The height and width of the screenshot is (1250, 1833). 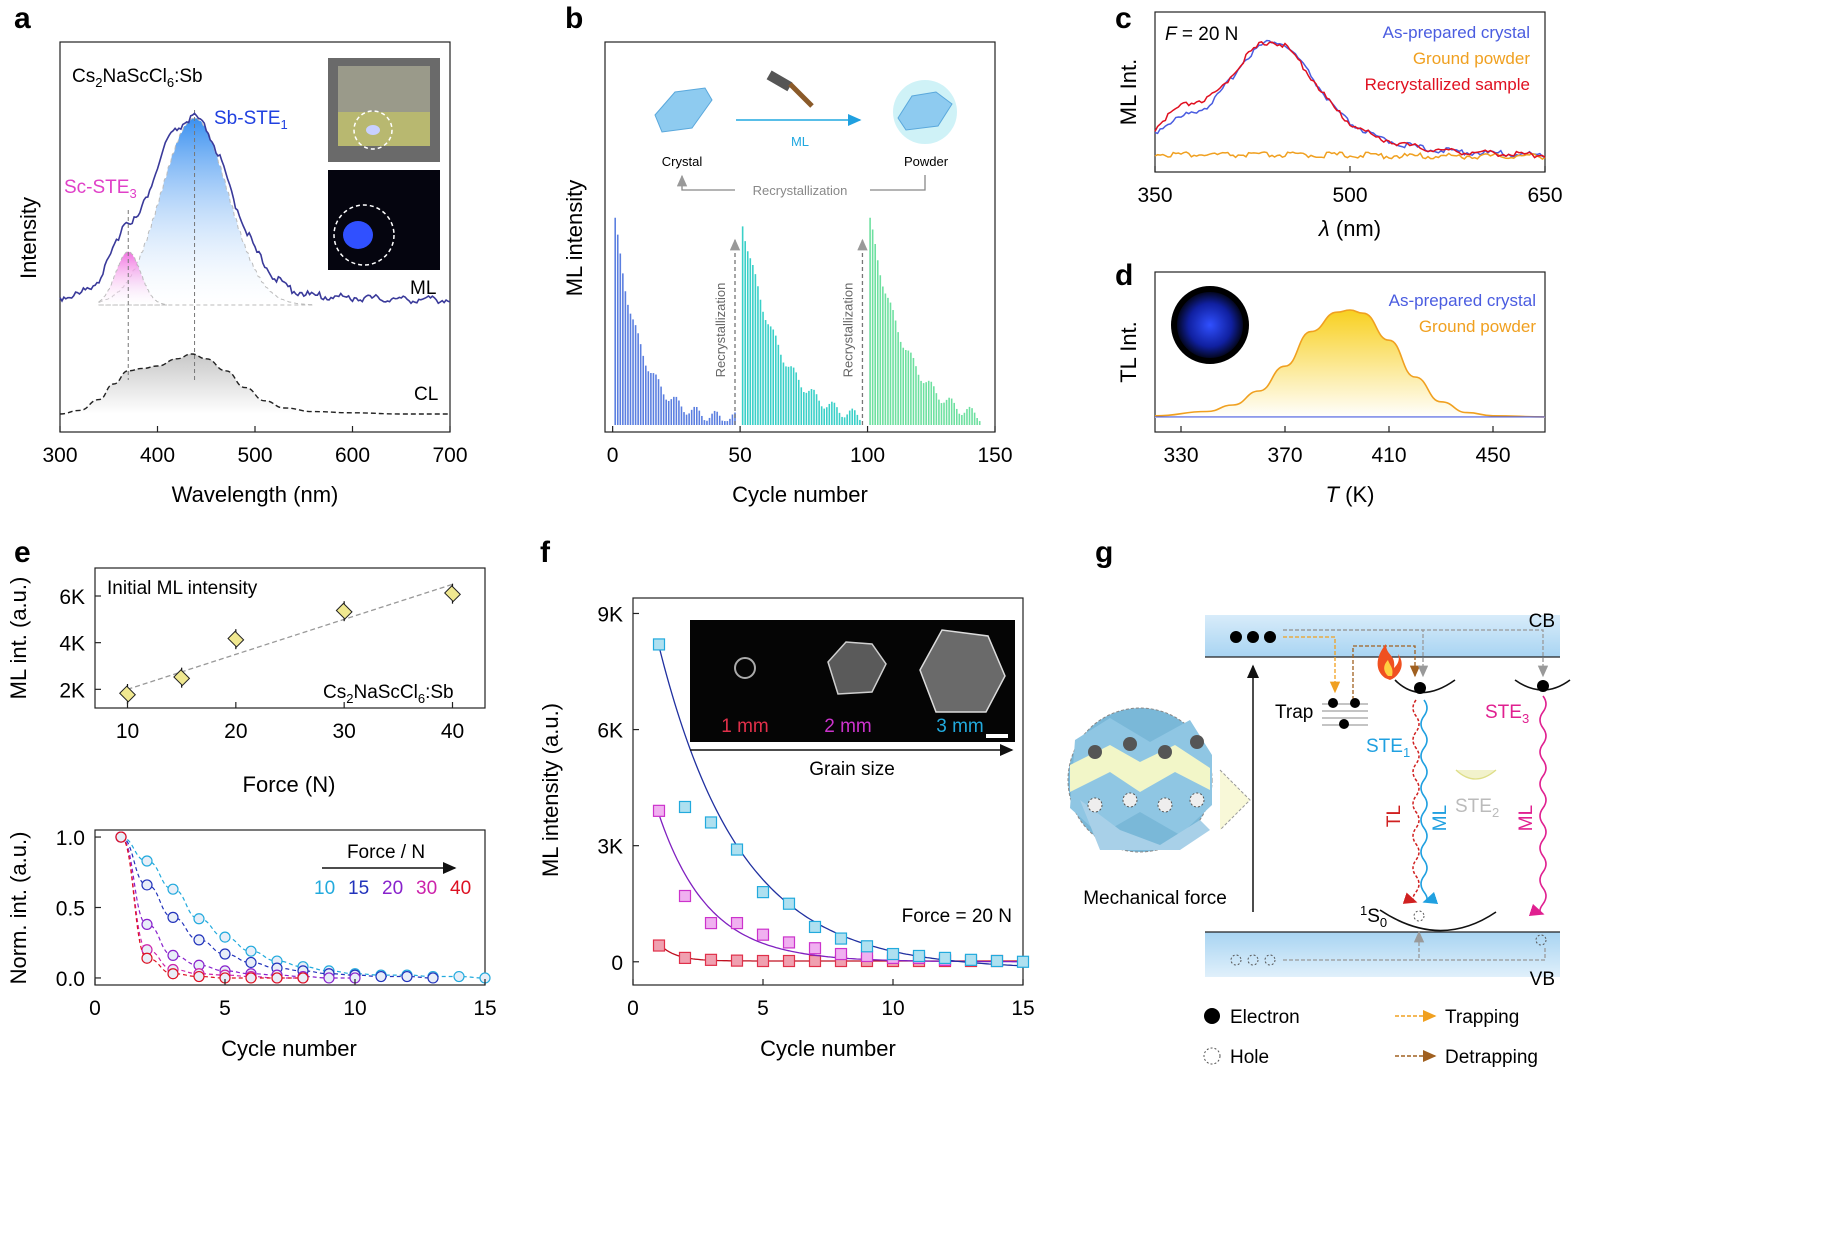 What do you see at coordinates (610, 847) in the screenshot?
I see `f-ytick-label-3K: 3K` at bounding box center [610, 847].